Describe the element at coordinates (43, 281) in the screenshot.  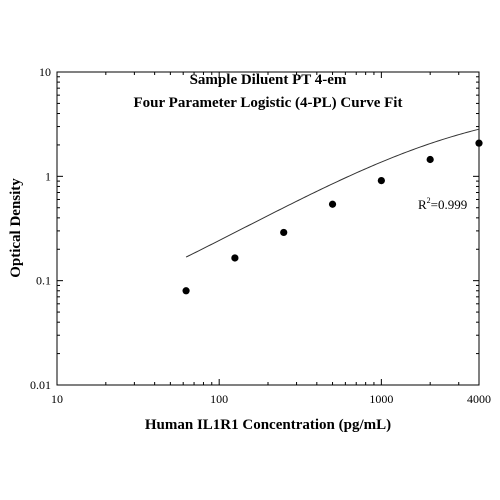
I see `y-tick-label: 0.1` at that location.